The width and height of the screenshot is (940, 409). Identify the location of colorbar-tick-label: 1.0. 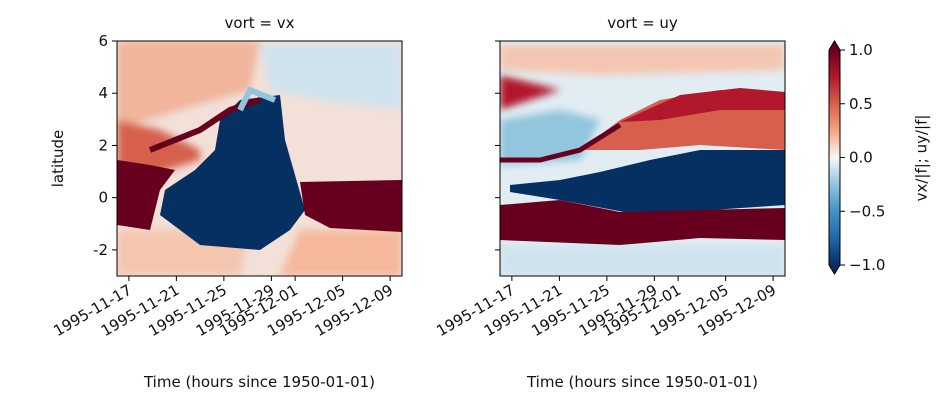
(861, 50).